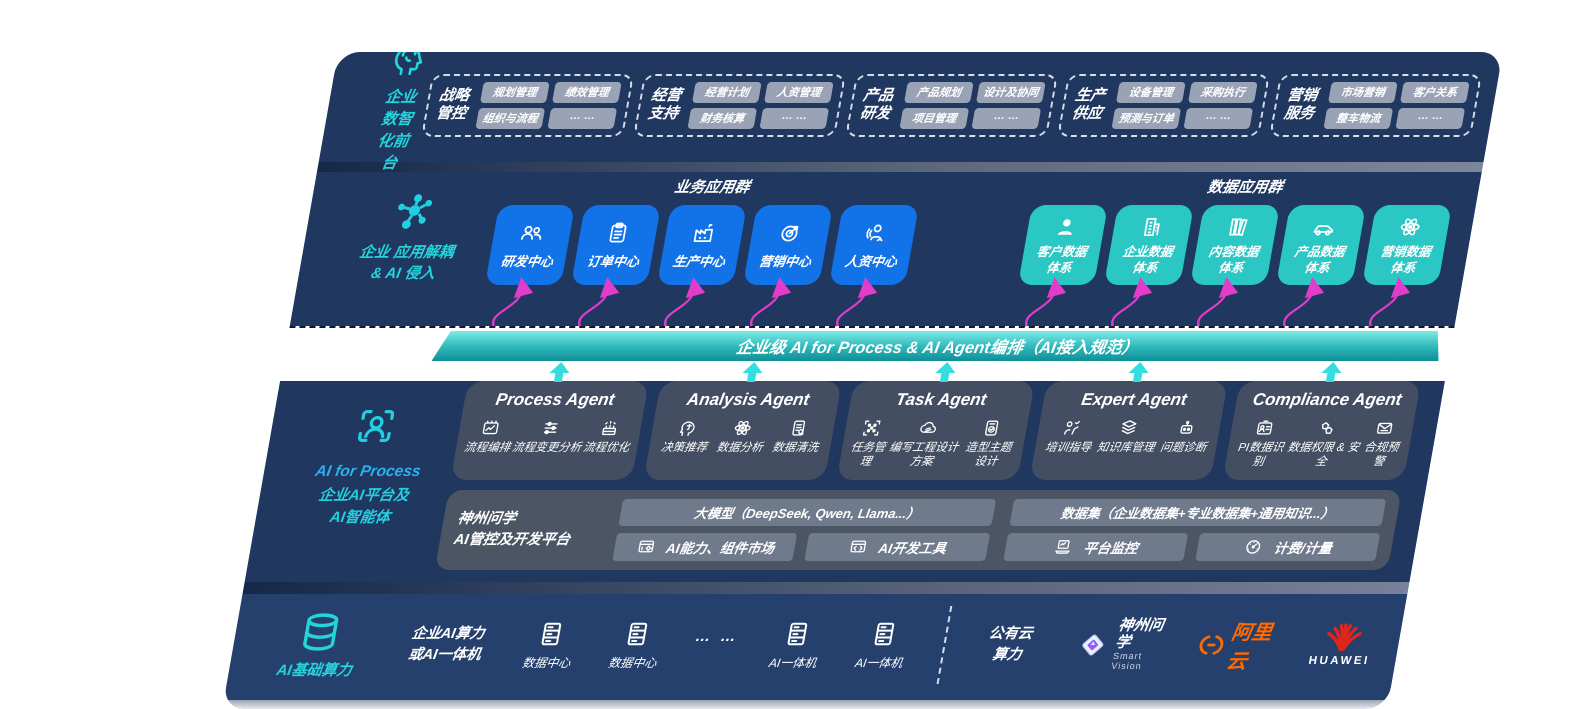 This screenshot has height=709, width=1572. What do you see at coordinates (491, 427) in the screenshot?
I see `flow-orchestration-icon` at bounding box center [491, 427].